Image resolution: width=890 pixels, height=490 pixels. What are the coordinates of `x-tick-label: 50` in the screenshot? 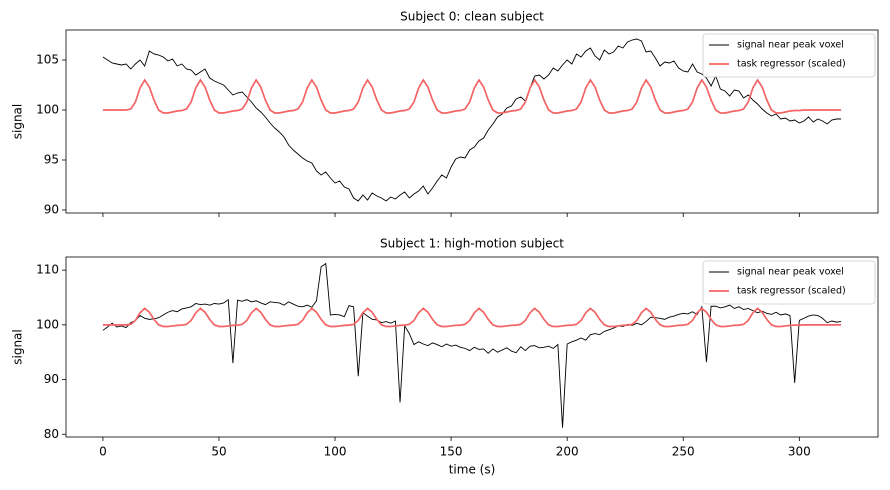 It's located at (218, 452).